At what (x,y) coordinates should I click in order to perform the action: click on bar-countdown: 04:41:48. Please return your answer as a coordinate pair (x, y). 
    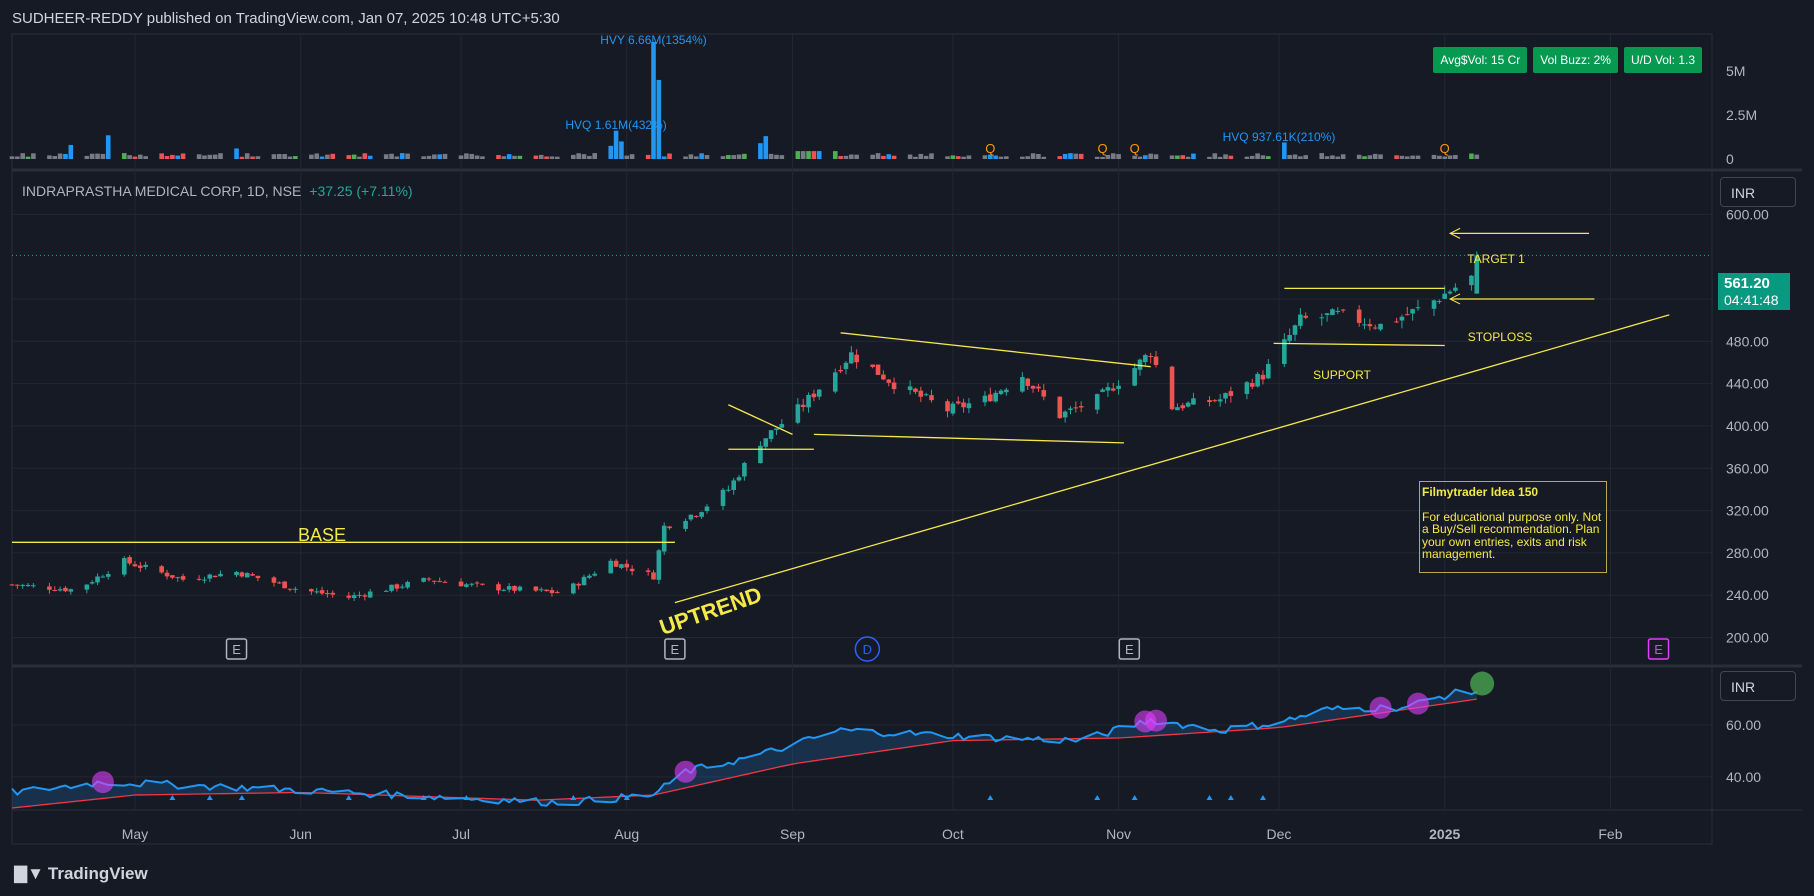
    Looking at the image, I should click on (1751, 300).